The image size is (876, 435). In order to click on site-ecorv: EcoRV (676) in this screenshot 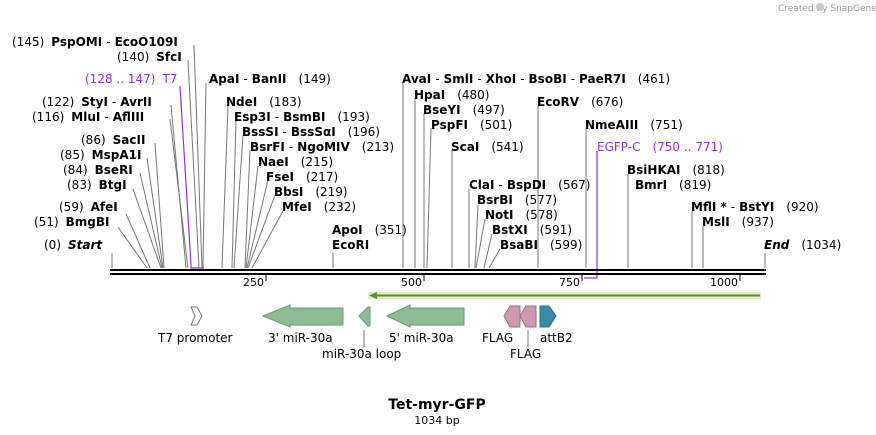, I will do `click(580, 102)`.